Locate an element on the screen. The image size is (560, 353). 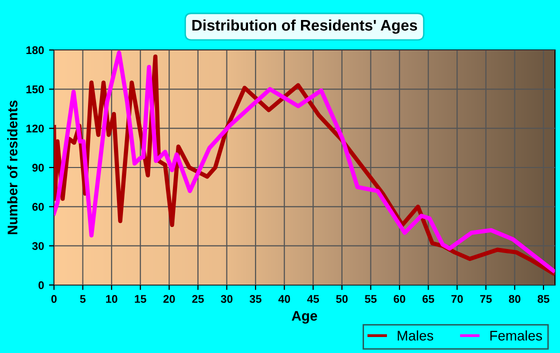
x-tick-label: 10 is located at coordinates (112, 299).